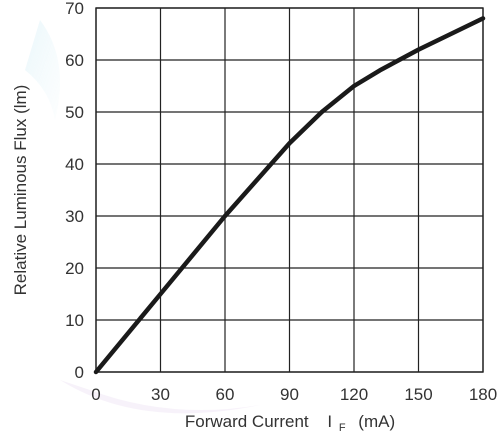  I want to click on x-tick-label: 120, so click(354, 394).